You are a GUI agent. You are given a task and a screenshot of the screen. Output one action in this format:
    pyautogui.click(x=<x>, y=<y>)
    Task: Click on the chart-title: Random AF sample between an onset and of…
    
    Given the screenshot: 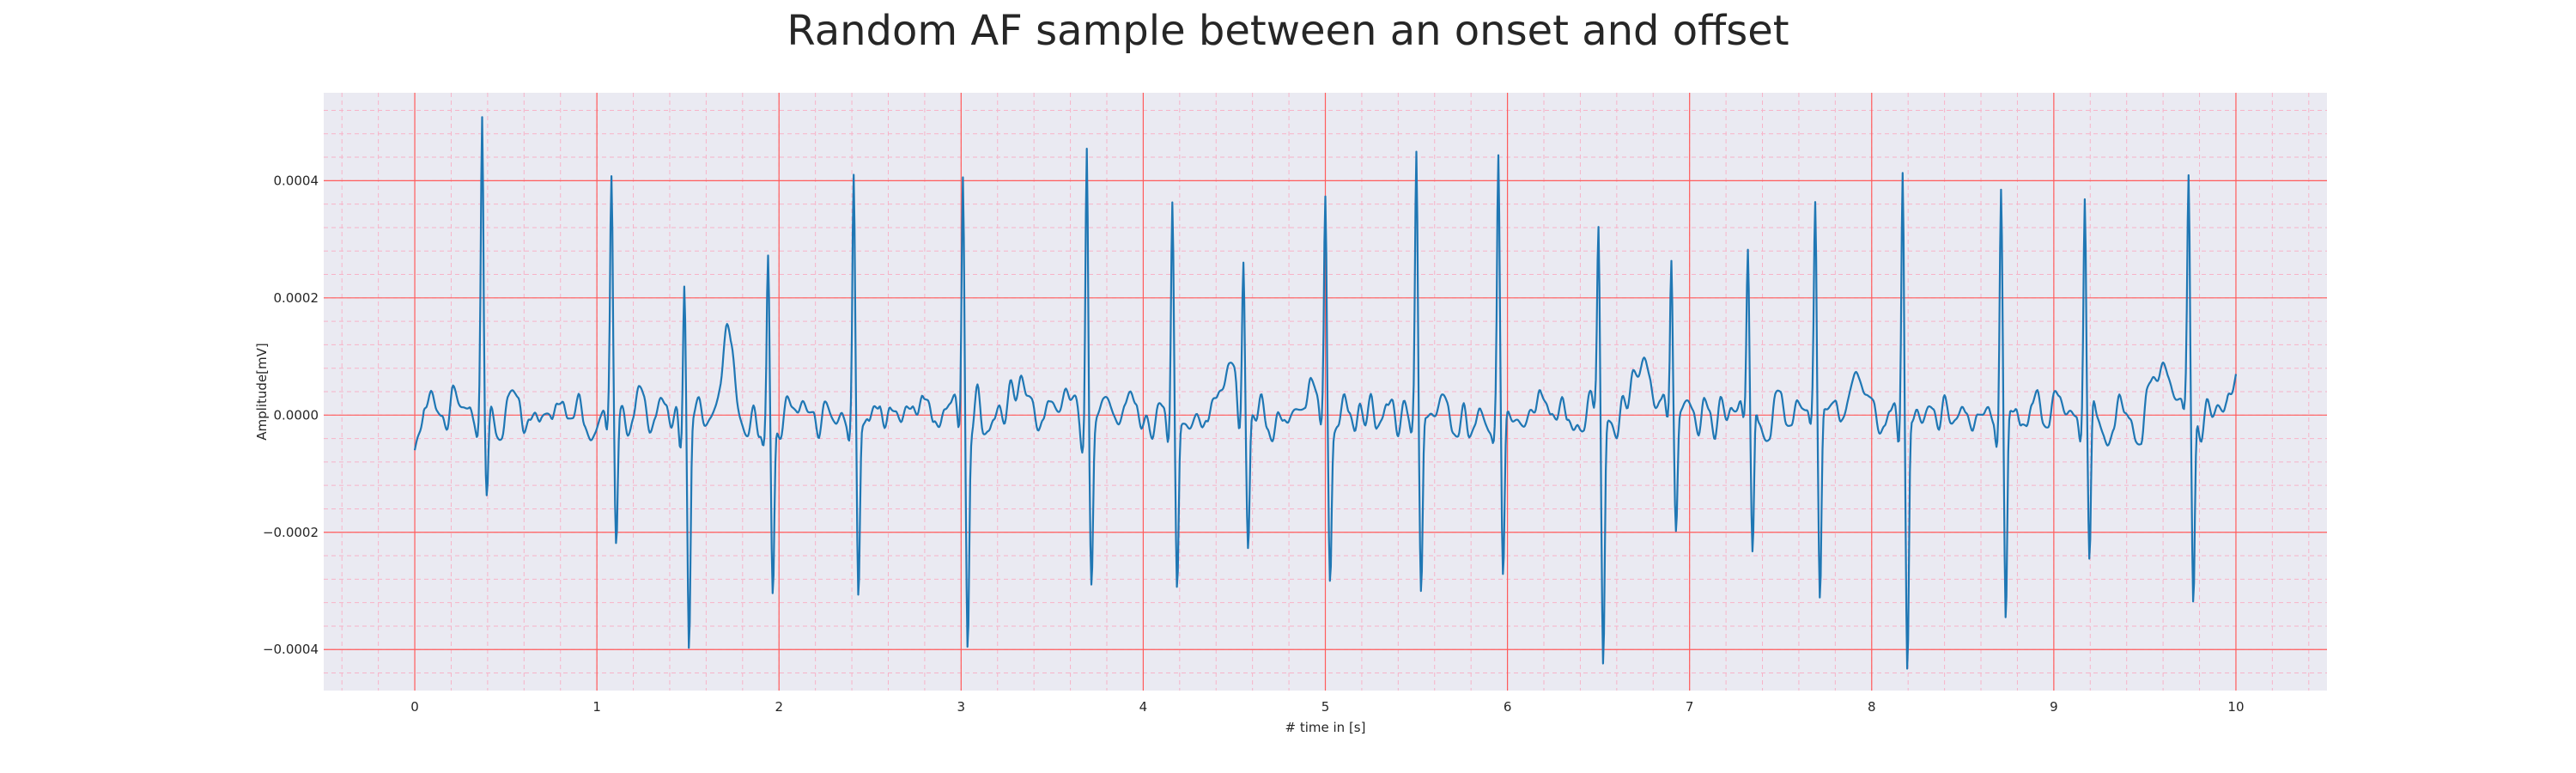 What is the action you would take?
    pyautogui.click(x=1288, y=31)
    